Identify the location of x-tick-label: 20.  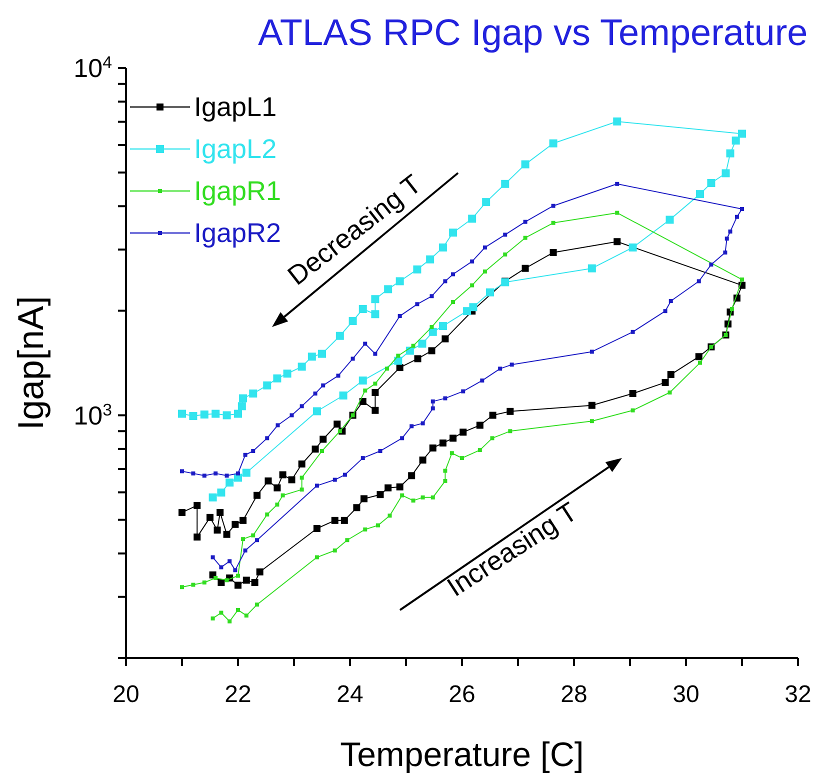
(126, 694).